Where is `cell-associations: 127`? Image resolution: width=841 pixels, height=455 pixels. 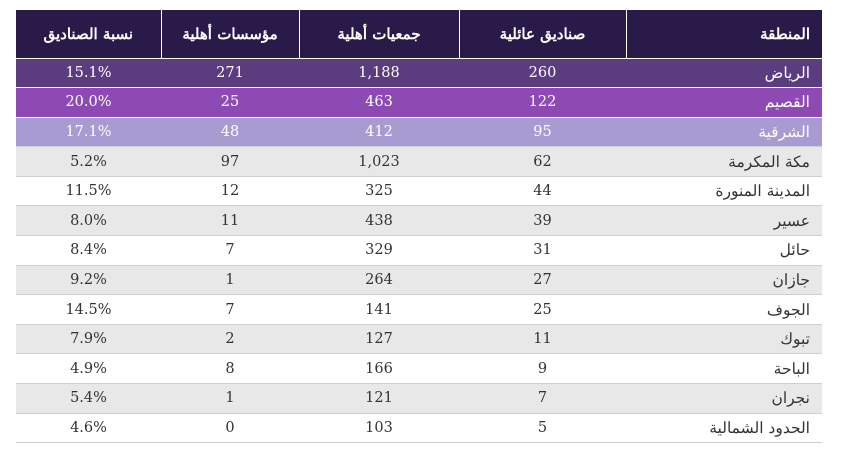 cell-associations: 127 is located at coordinates (379, 338).